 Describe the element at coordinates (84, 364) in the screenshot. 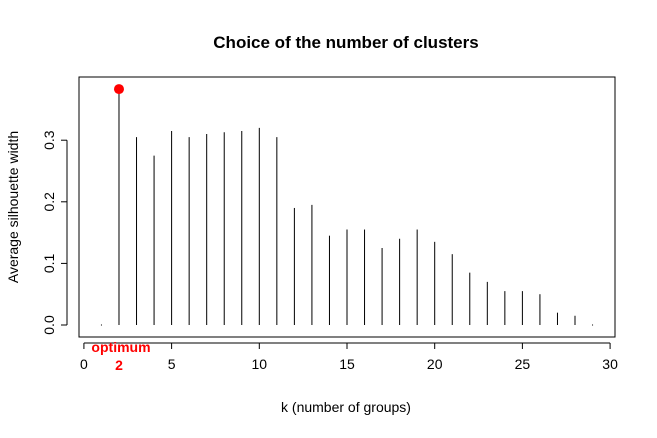

I see `x-tick-label: 0` at that location.